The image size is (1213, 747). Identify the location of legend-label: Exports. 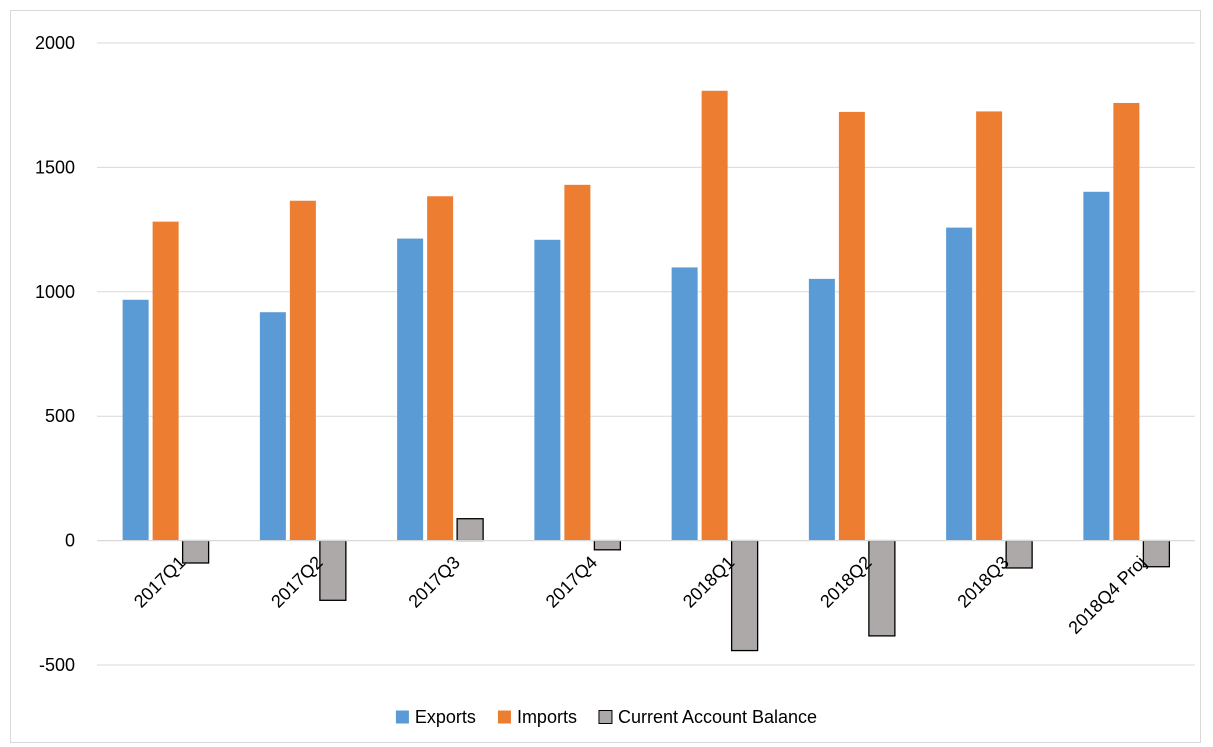
(445, 717).